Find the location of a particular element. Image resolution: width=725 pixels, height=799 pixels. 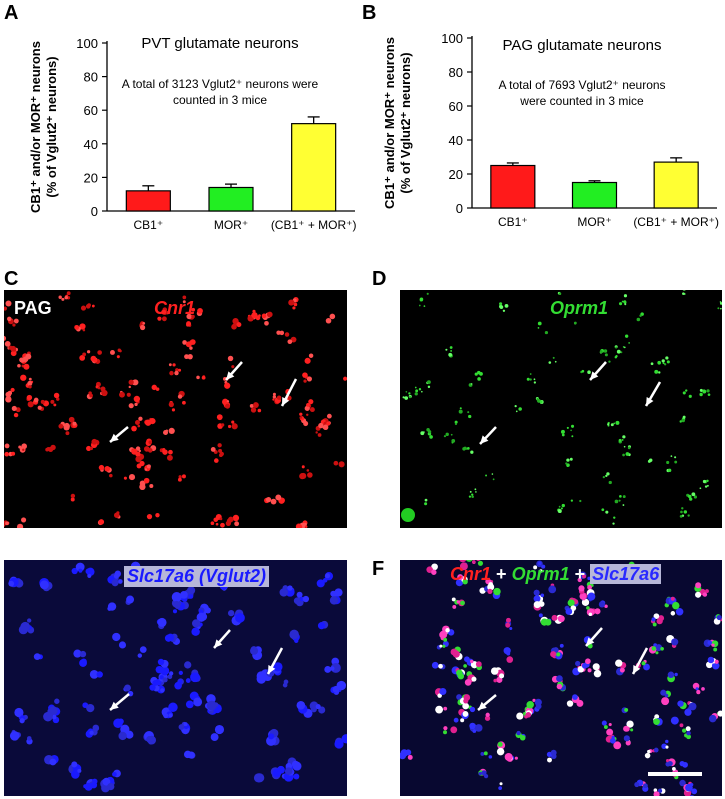

cnr1-signal-image is located at coordinates (175, 409).